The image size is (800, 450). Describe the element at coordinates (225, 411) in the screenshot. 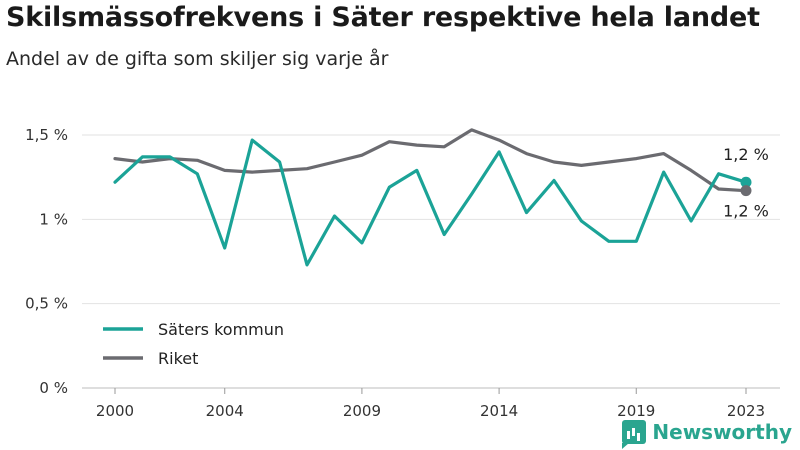

I see `x-tick-label: 2004` at that location.